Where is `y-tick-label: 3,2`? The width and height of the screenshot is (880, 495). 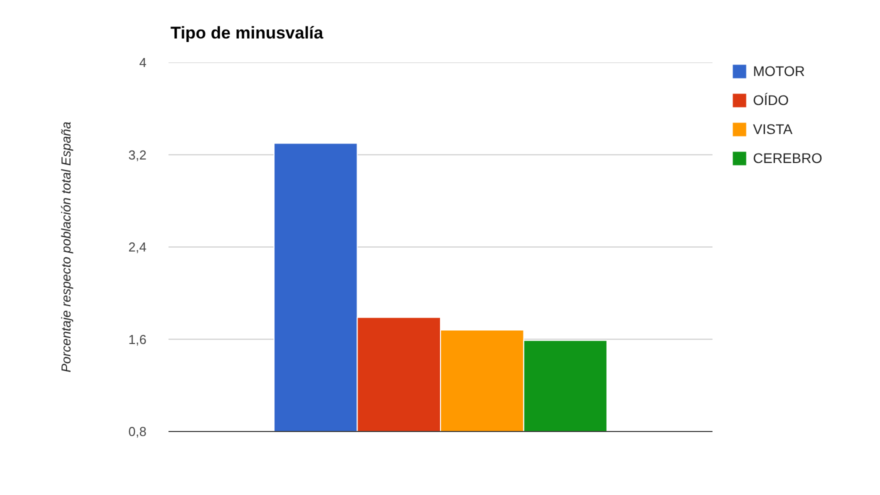
y-tick-label: 3,2 is located at coordinates (137, 154).